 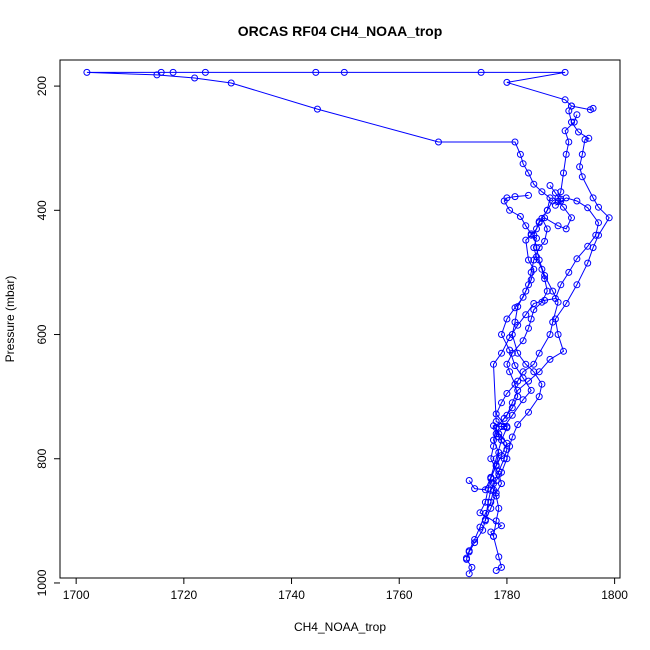 What do you see at coordinates (42, 458) in the screenshot?
I see `y-tick-label-3: 800` at bounding box center [42, 458].